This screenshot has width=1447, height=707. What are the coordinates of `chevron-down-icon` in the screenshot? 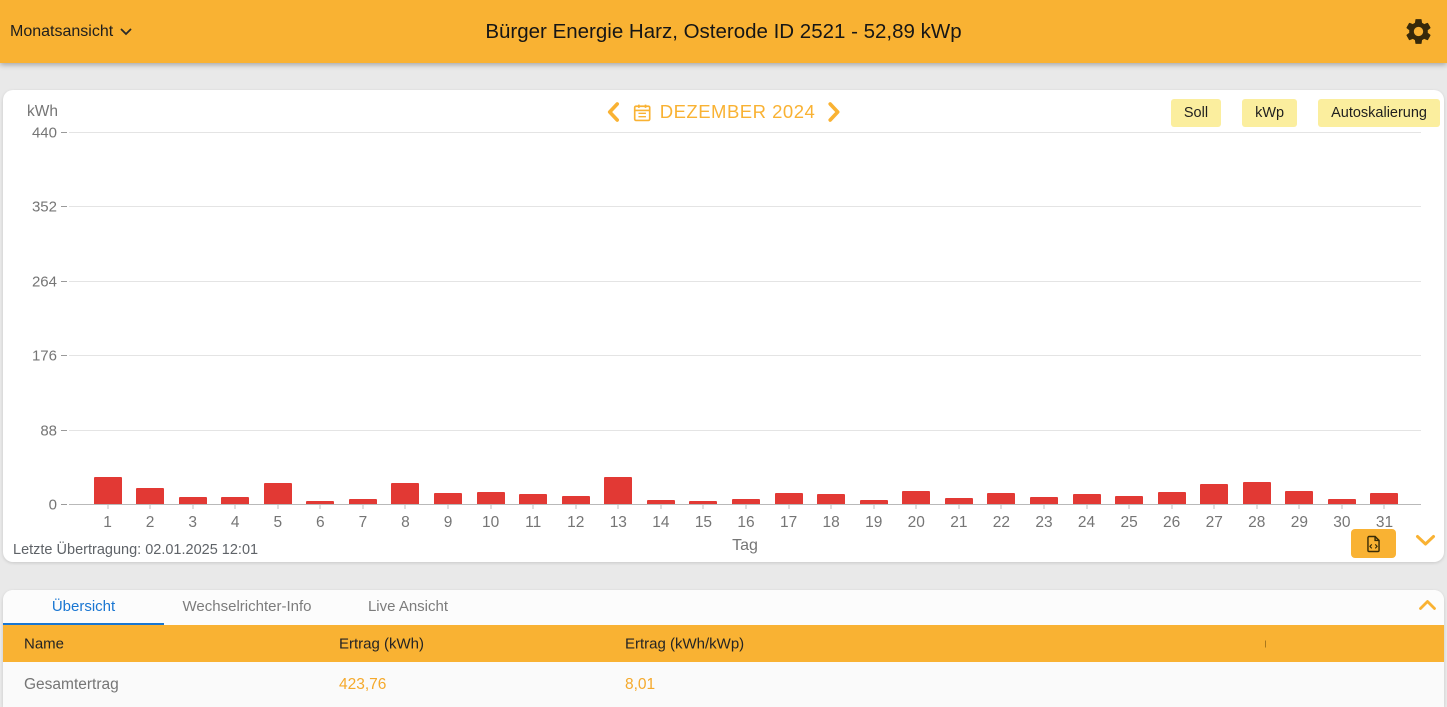 It's located at (126, 32).